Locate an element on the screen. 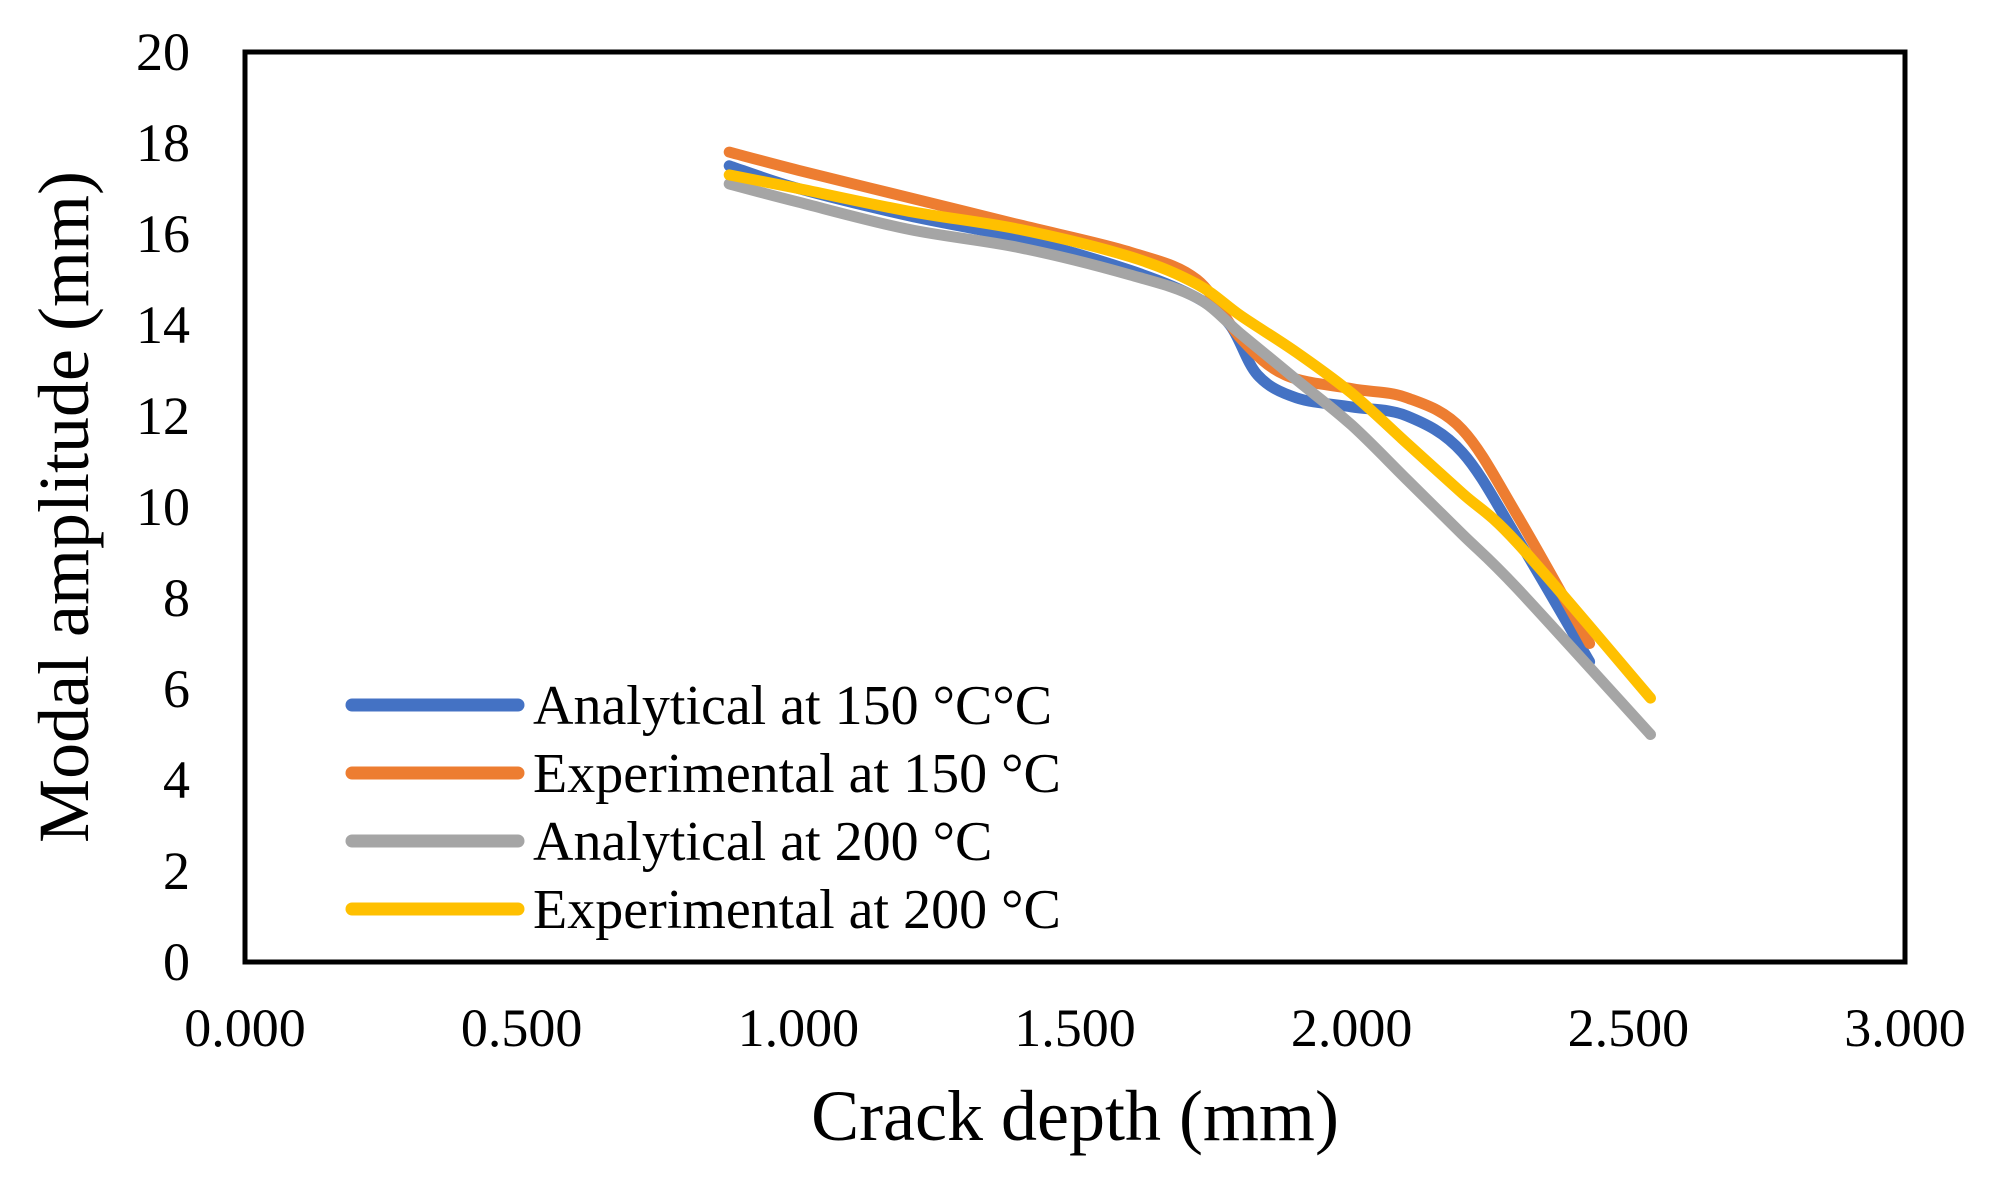 The height and width of the screenshot is (1183, 1993). y-tick-label: 16 is located at coordinates (163, 234).